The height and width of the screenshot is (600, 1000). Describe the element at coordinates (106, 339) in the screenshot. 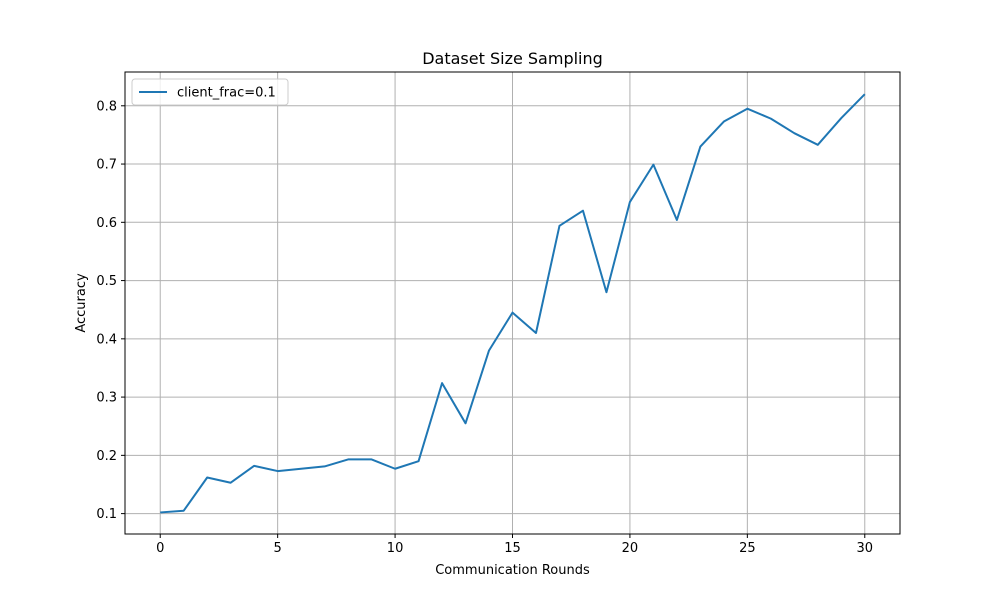

I see `y-tick-label: 0.4` at that location.